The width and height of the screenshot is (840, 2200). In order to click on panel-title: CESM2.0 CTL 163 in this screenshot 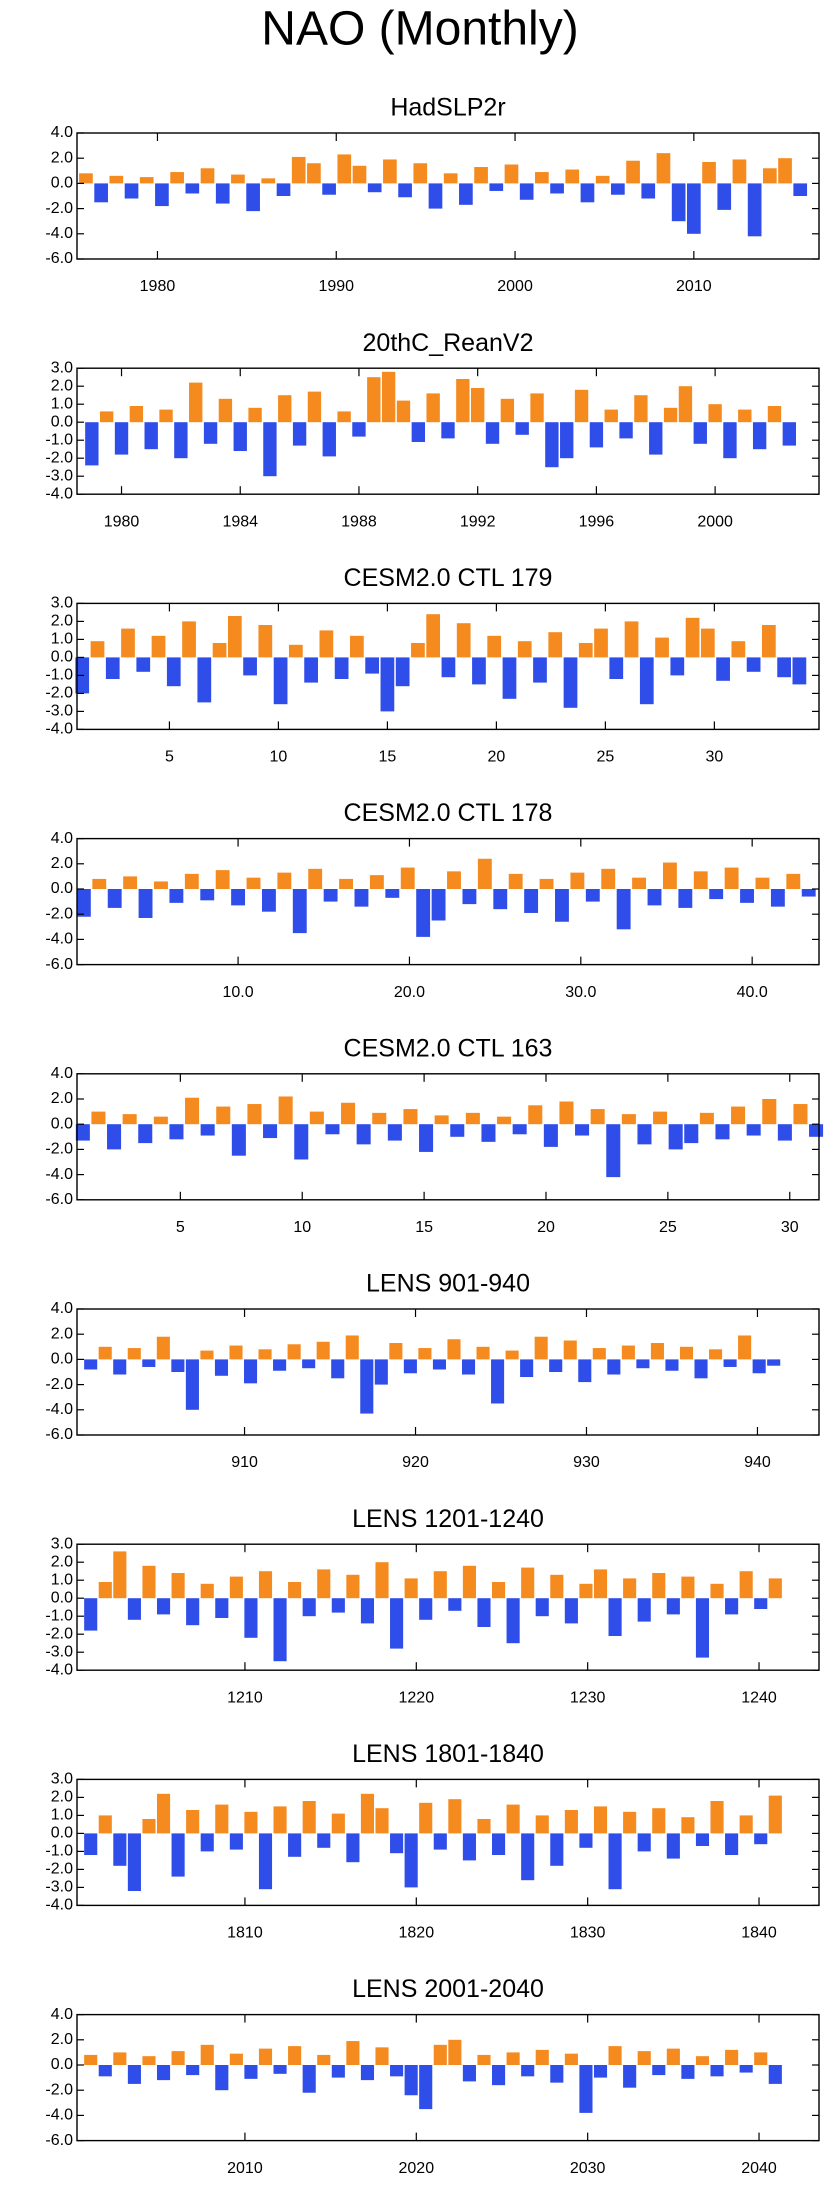, I will do `click(448, 1048)`.